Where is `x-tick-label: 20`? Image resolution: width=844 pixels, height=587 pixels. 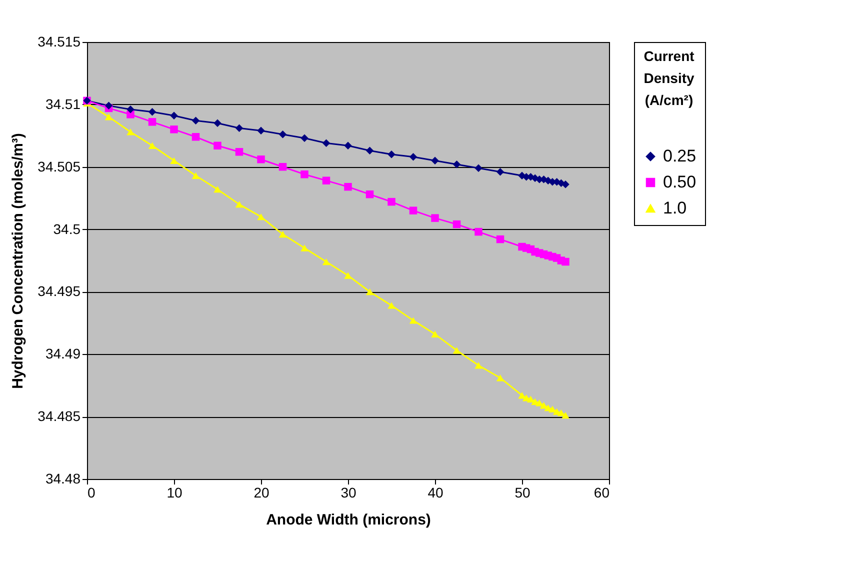
x-tick-label: 20 is located at coordinates (262, 492).